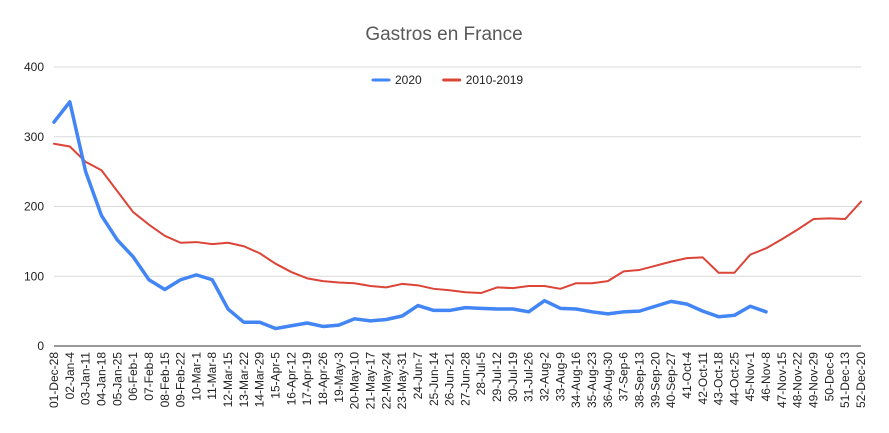  Describe the element at coordinates (196, 376) in the screenshot. I see `x-tick-label: 10-Mar-1` at that location.